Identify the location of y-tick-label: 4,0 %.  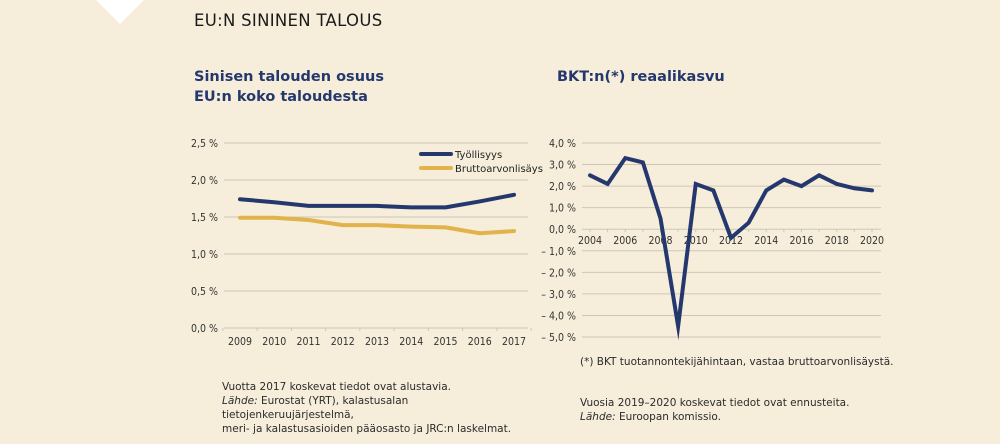
(562, 144).